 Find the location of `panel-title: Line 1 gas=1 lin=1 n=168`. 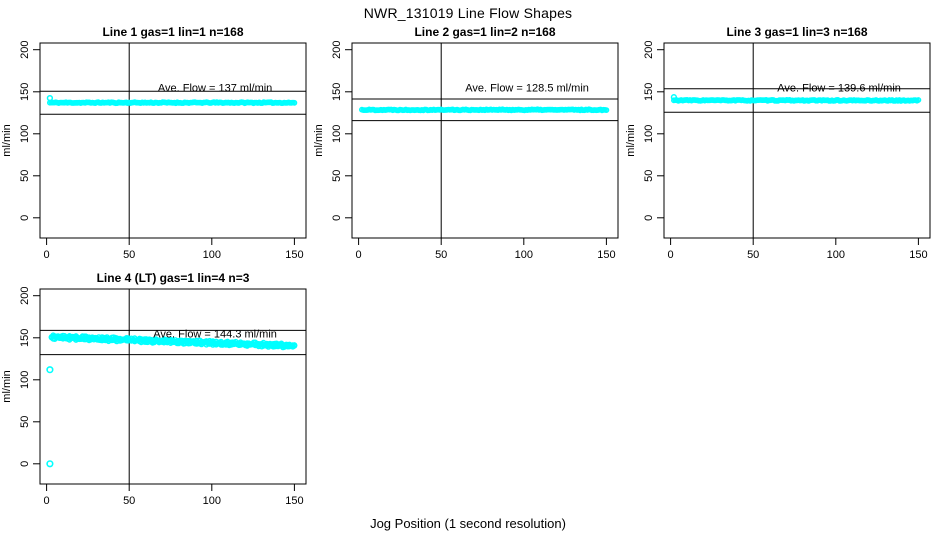

panel-title: Line 1 gas=1 lin=1 n=168 is located at coordinates (172, 32).